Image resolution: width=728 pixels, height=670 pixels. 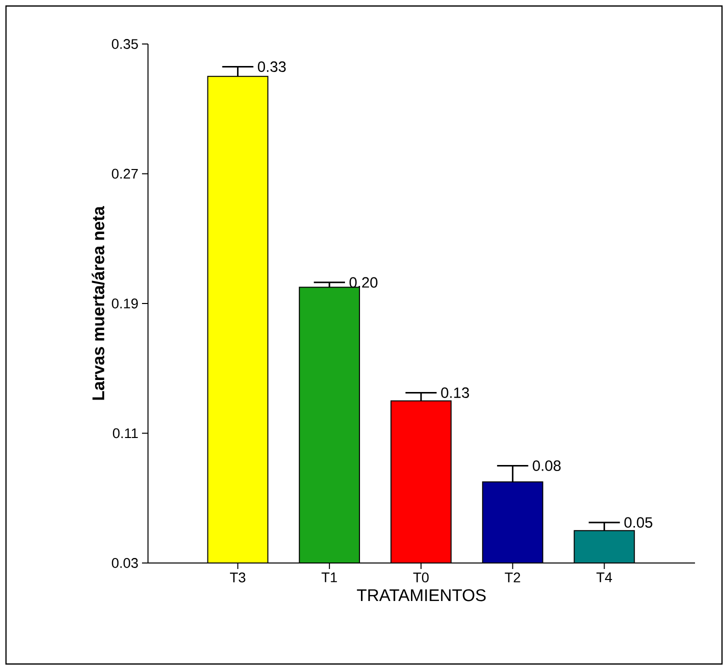 I want to click on y-tick-label: 0.11, so click(x=125, y=433).